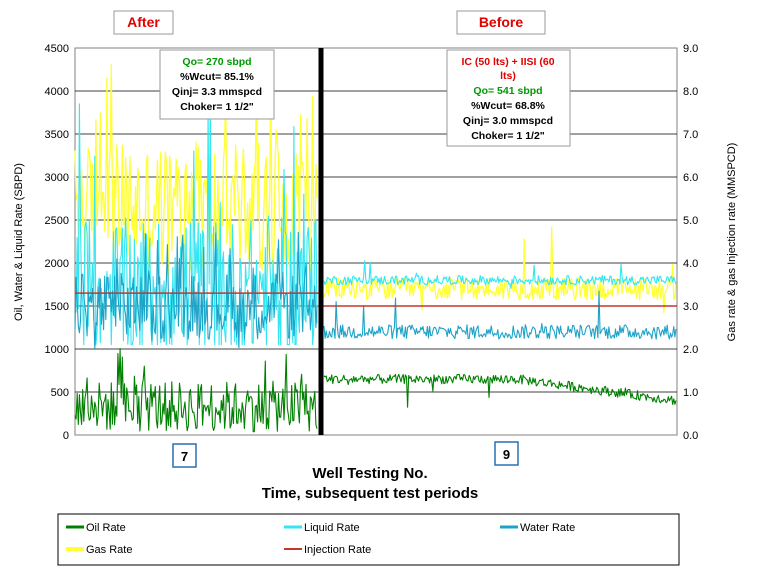  I want to click on legend-label: Liquid Rate, so click(332, 528).